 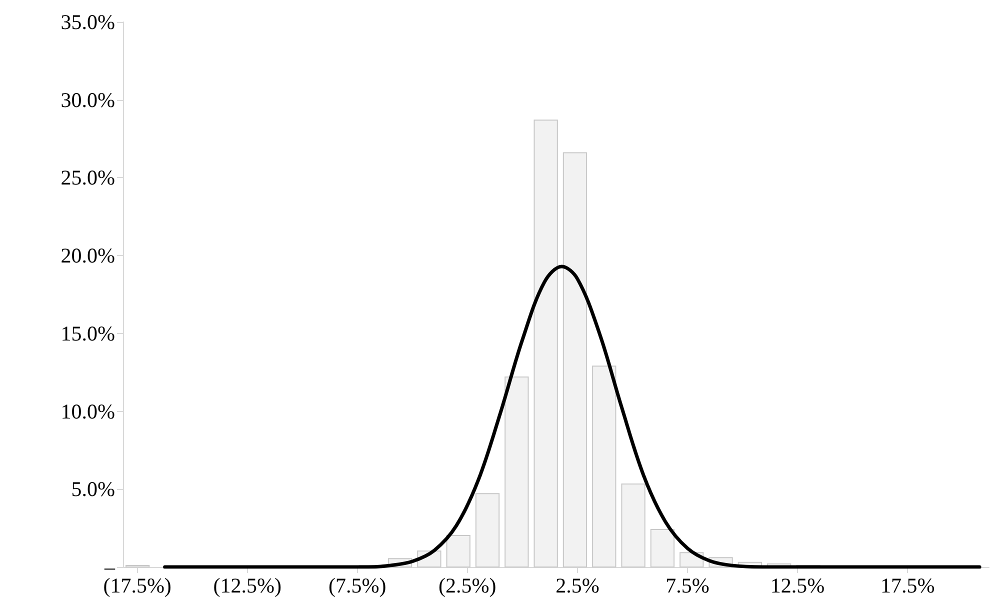 I want to click on y-tick-label: 30.0%, so click(x=87, y=100).